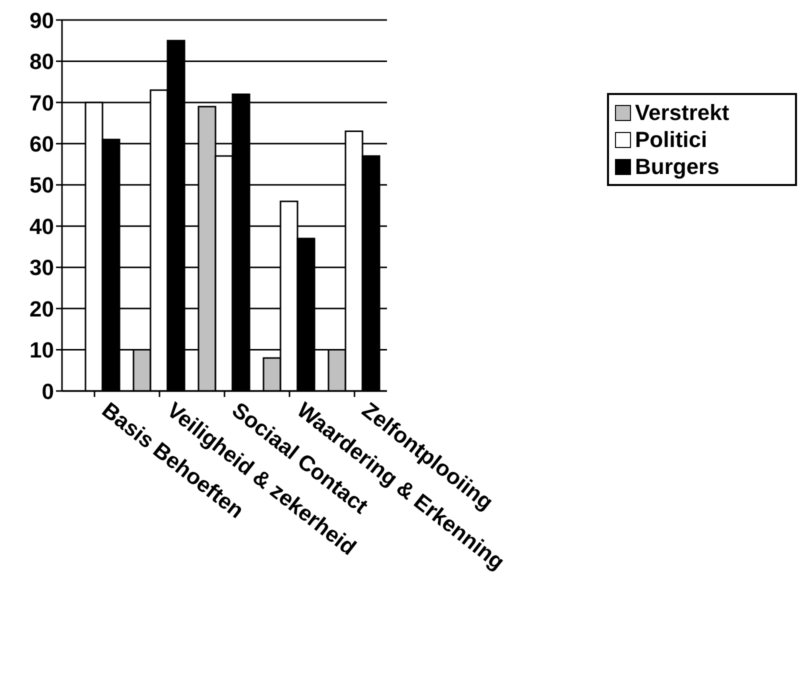 The image size is (805, 699). Describe the element at coordinates (42, 185) in the screenshot. I see `y-tick-label: 50` at that location.